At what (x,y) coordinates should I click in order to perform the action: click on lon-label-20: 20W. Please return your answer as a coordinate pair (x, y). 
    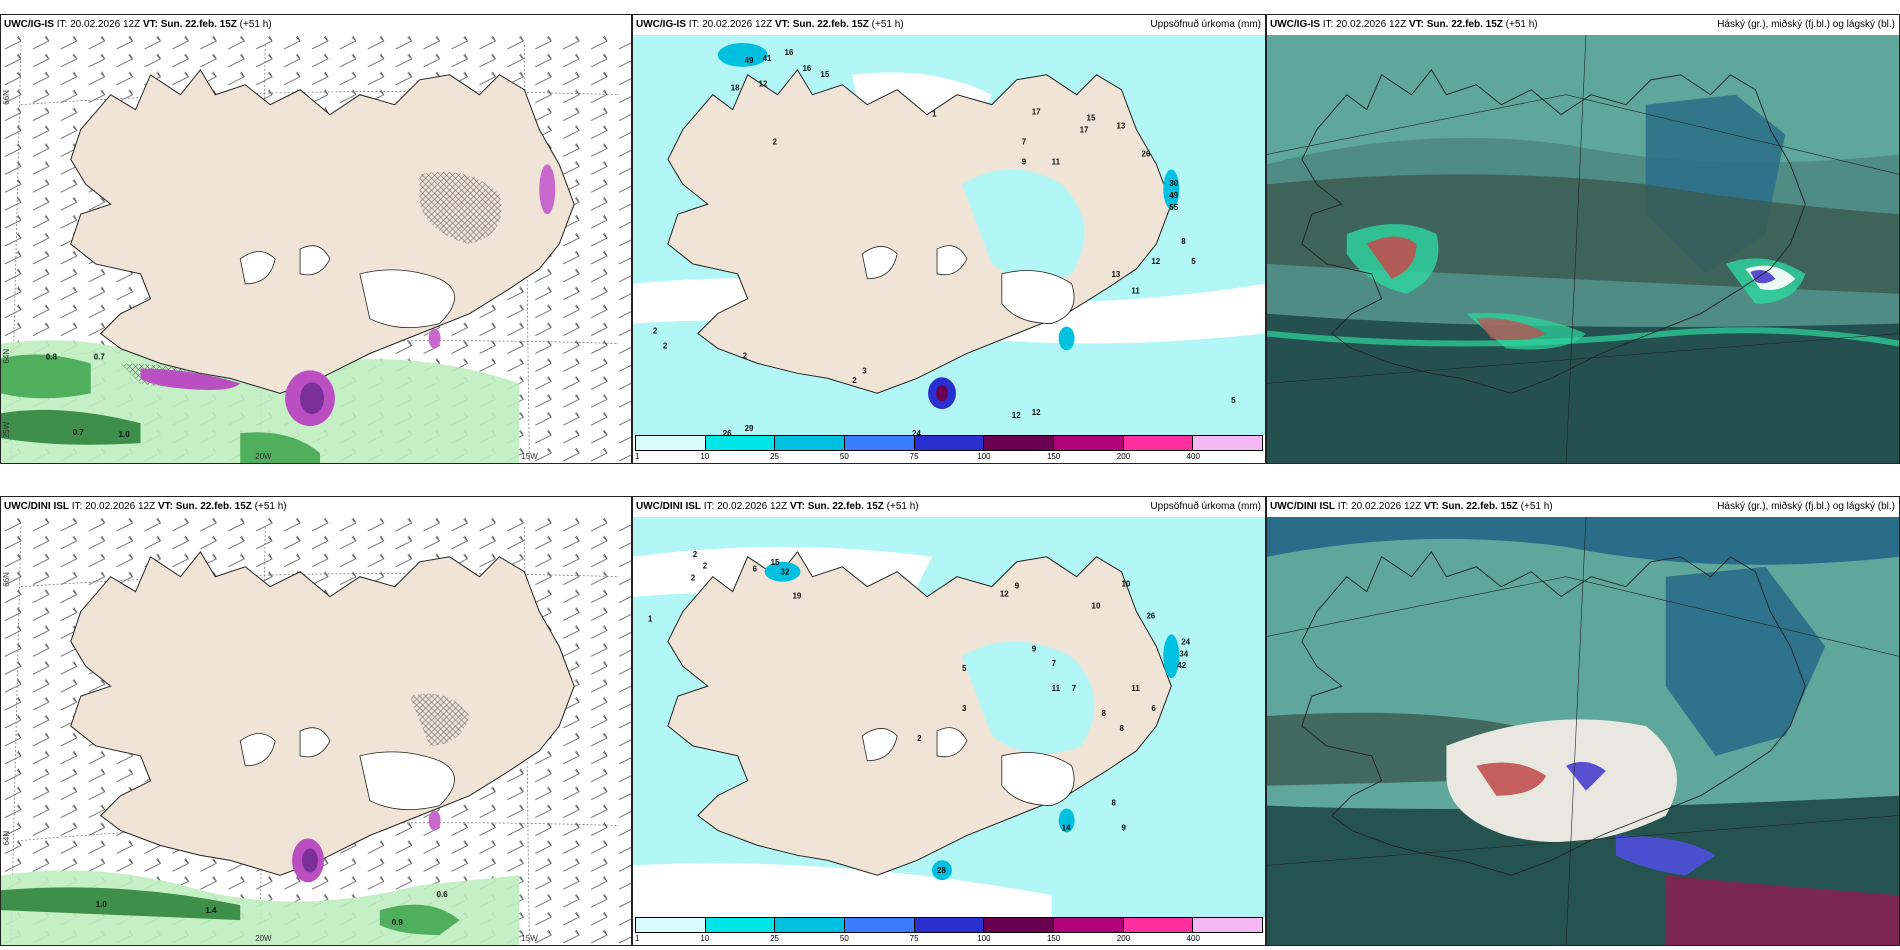
    Looking at the image, I should click on (263, 456).